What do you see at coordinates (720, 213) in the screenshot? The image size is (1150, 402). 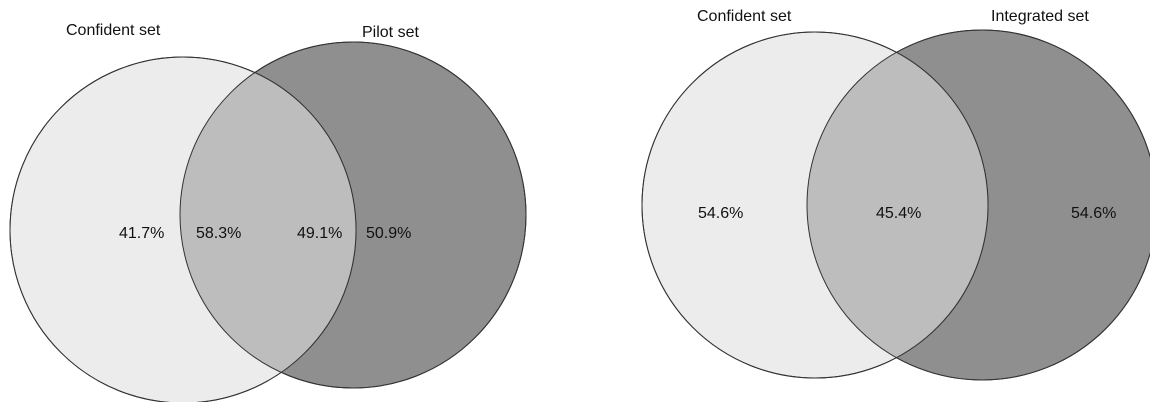 I see `venn-right-a-only: 54.6%` at bounding box center [720, 213].